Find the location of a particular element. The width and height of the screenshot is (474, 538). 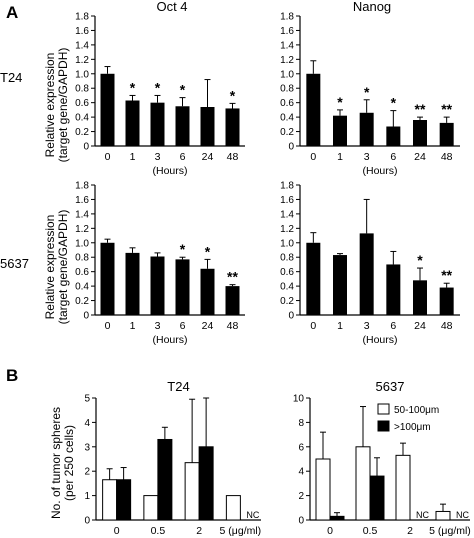

y-tick-label: 1.0 is located at coordinates (82, 243).